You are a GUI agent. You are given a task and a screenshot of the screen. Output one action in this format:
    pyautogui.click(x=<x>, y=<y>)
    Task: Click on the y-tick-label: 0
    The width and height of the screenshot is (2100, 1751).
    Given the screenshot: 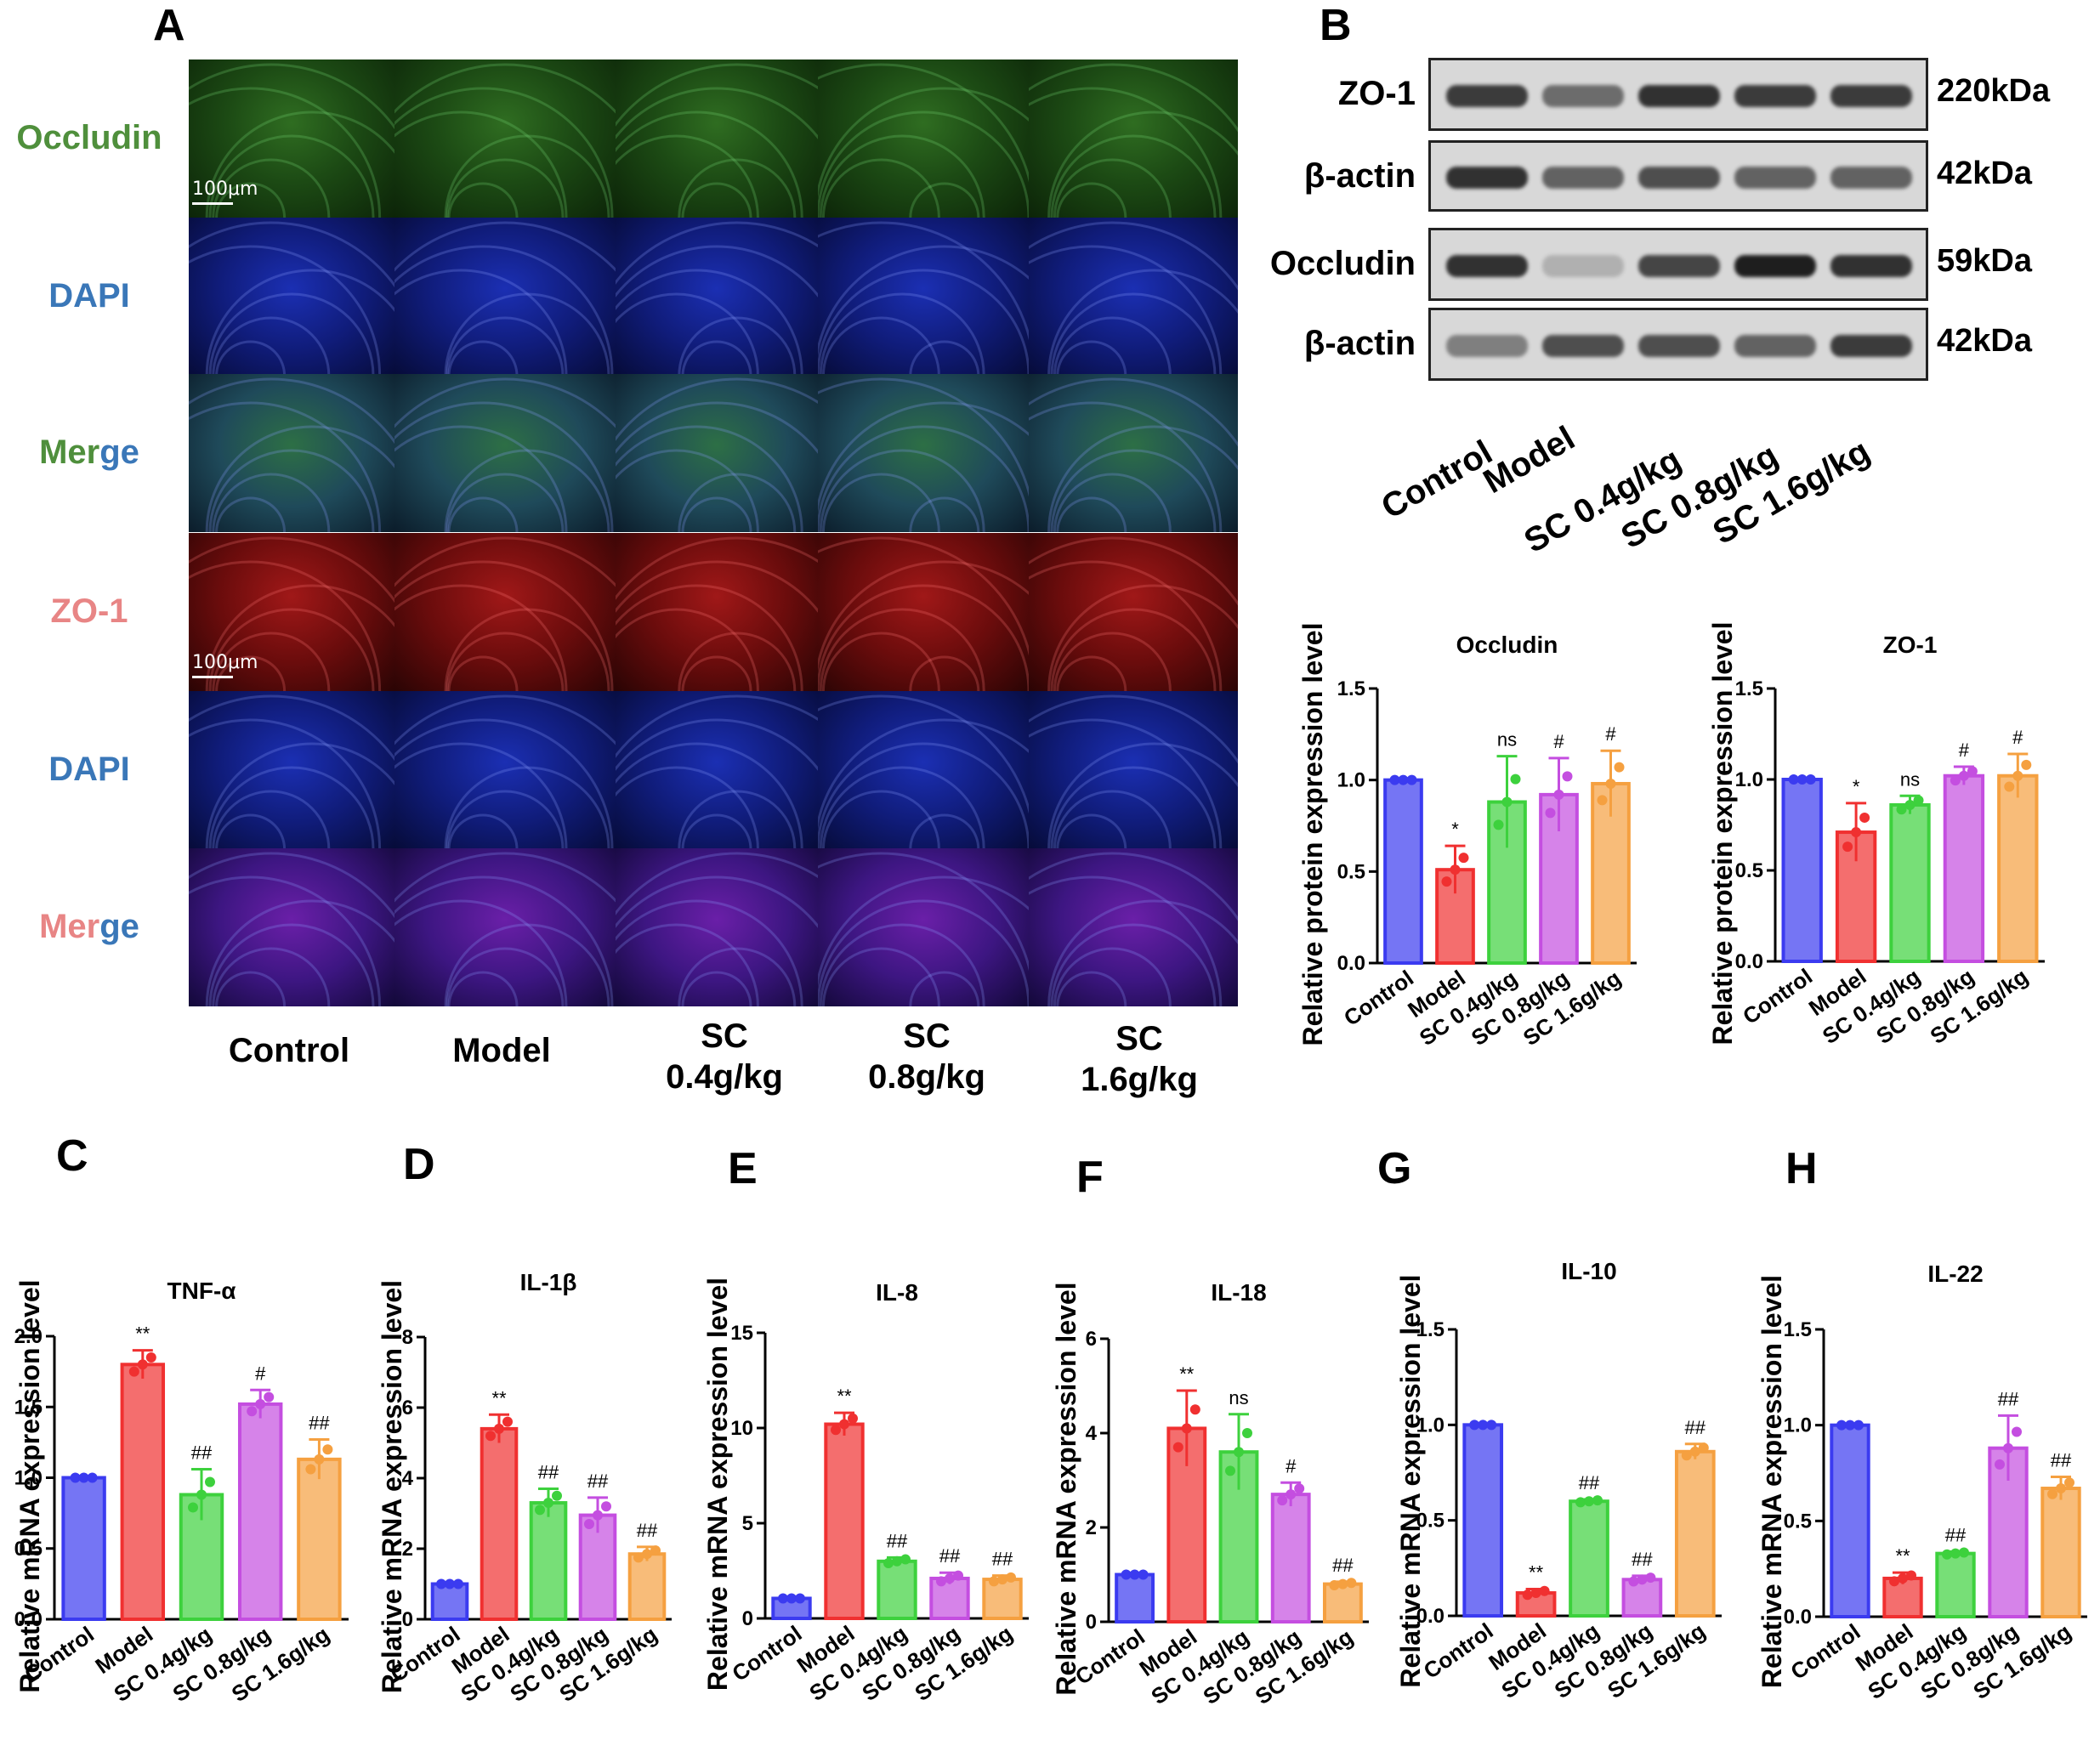 What is the action you would take?
    pyautogui.click(x=407, y=1619)
    